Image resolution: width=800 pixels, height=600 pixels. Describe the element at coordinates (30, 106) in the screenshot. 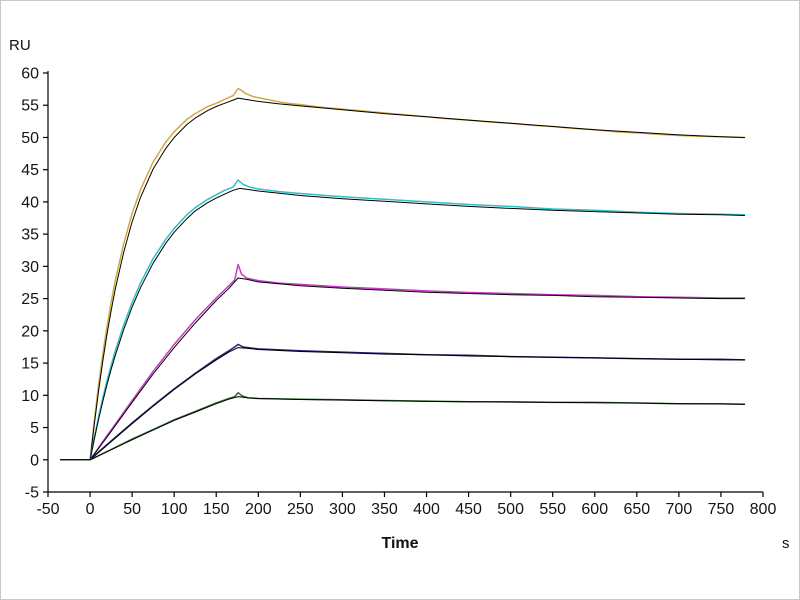

I see `svg-text: 55` at that location.